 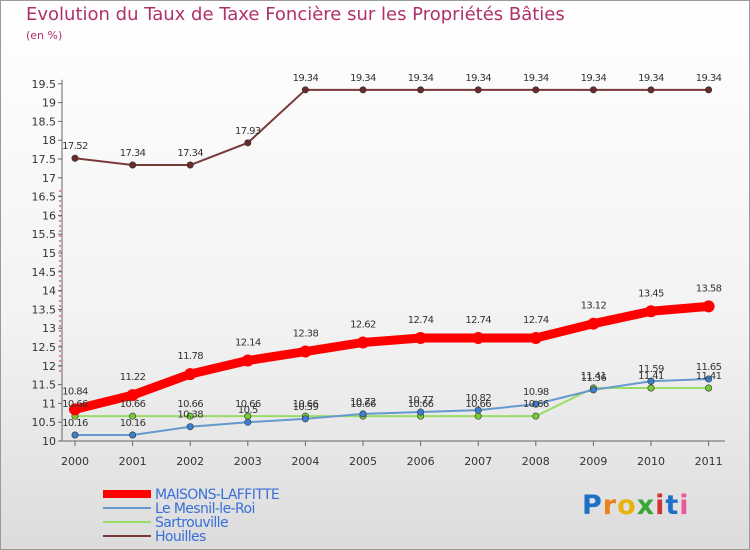 What do you see at coordinates (44, 347) in the screenshot?
I see `y-tick-label: 12.5` at bounding box center [44, 347].